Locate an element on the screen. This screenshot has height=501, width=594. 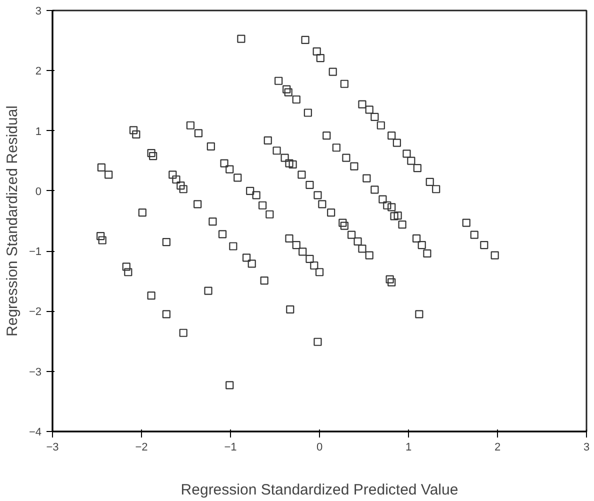
x-tick-label: 3 is located at coordinates (586, 448).